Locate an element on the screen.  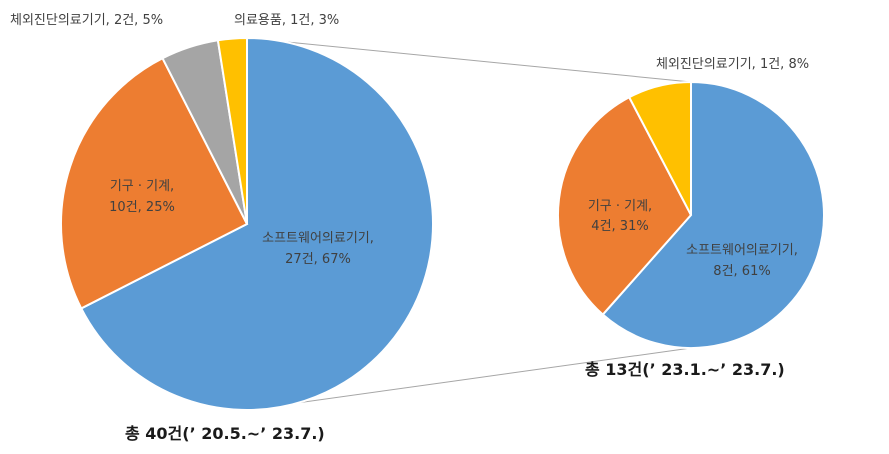
caption-total: 총 40건(’ 20.5.~’ 23.7.) is located at coordinates (225, 433).